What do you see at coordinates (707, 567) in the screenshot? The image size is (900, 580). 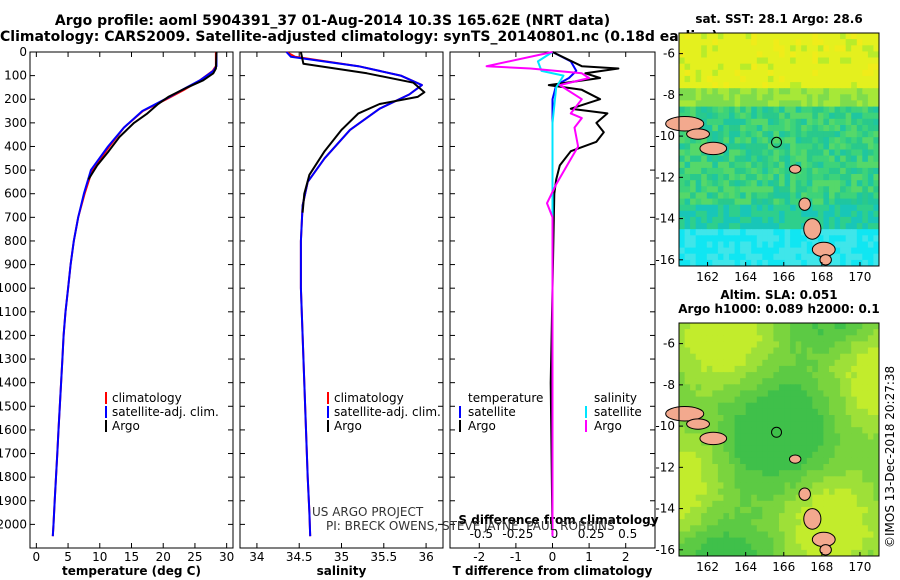 I see `x-tick-label: 162` at bounding box center [707, 567].